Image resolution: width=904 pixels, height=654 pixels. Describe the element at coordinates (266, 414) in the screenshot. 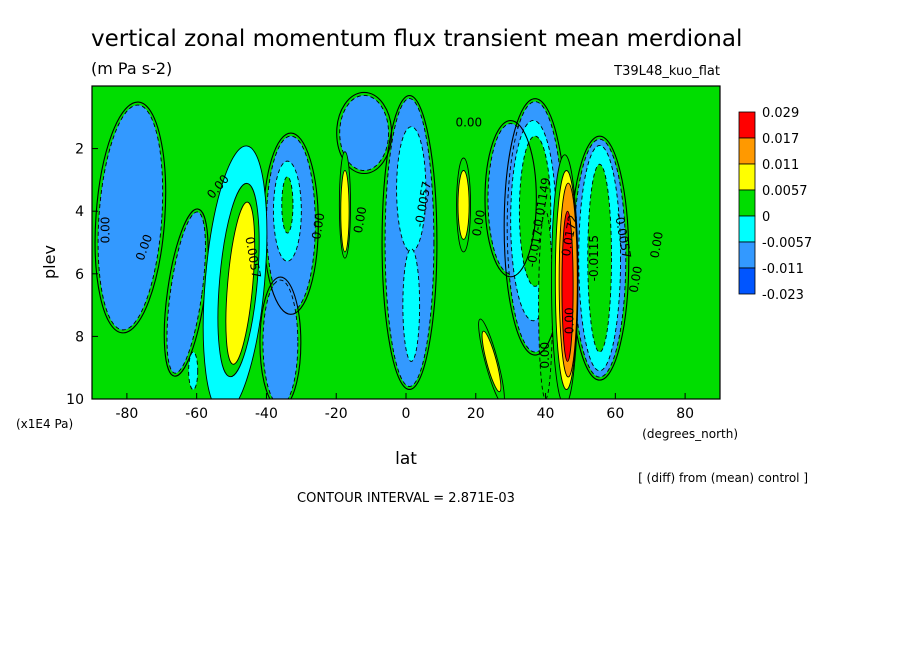

I see `x-tick-label-2: -40` at that location.